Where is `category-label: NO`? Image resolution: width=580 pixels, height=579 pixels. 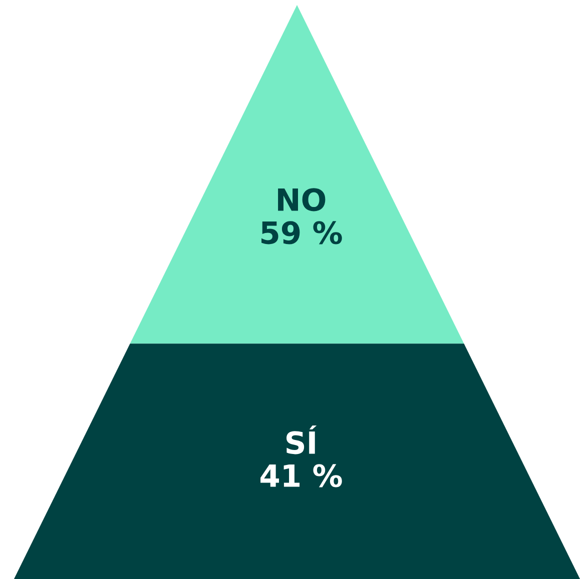
category-label: NO is located at coordinates (302, 200).